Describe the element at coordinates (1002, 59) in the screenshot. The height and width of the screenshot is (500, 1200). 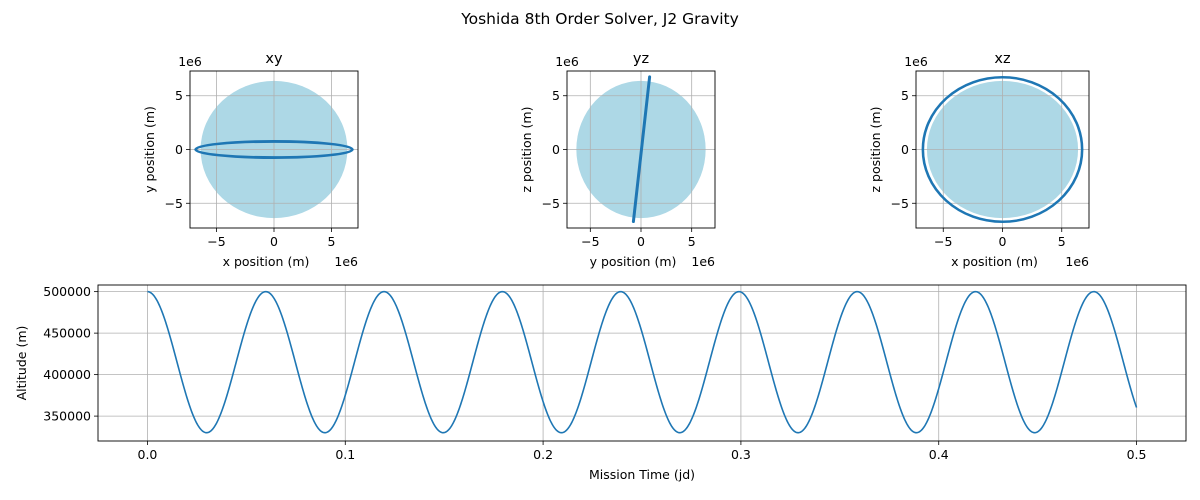
I see `subplot-title: xz` at that location.